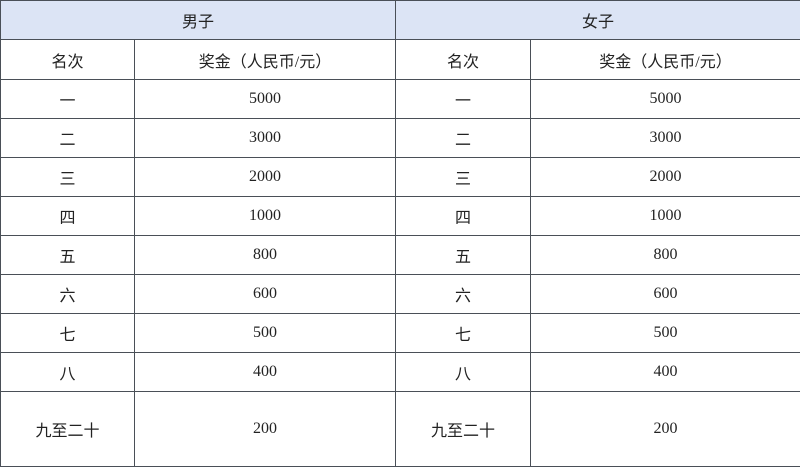 Image resolution: width=800 pixels, height=467 pixels. I want to click on women-prize-cell: 500, so click(665, 333).